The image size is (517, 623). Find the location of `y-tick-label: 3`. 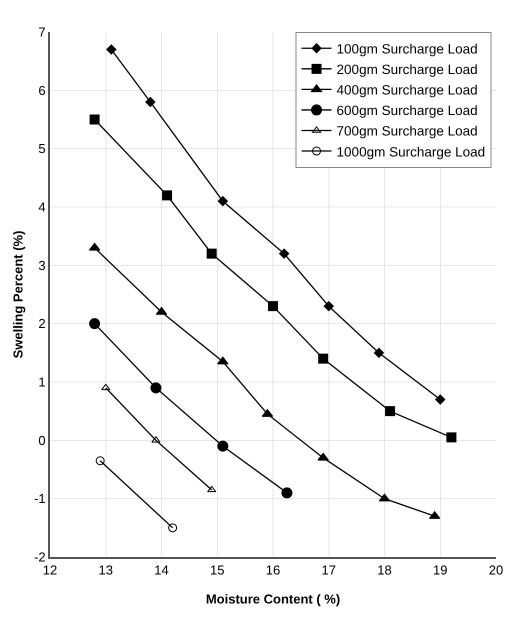

y-tick-label: 3 is located at coordinates (42, 265).